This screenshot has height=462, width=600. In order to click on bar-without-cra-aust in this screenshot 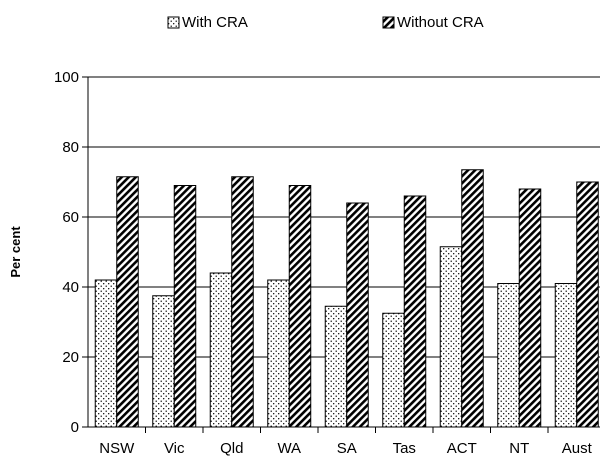, I will do `click(587, 304)`.